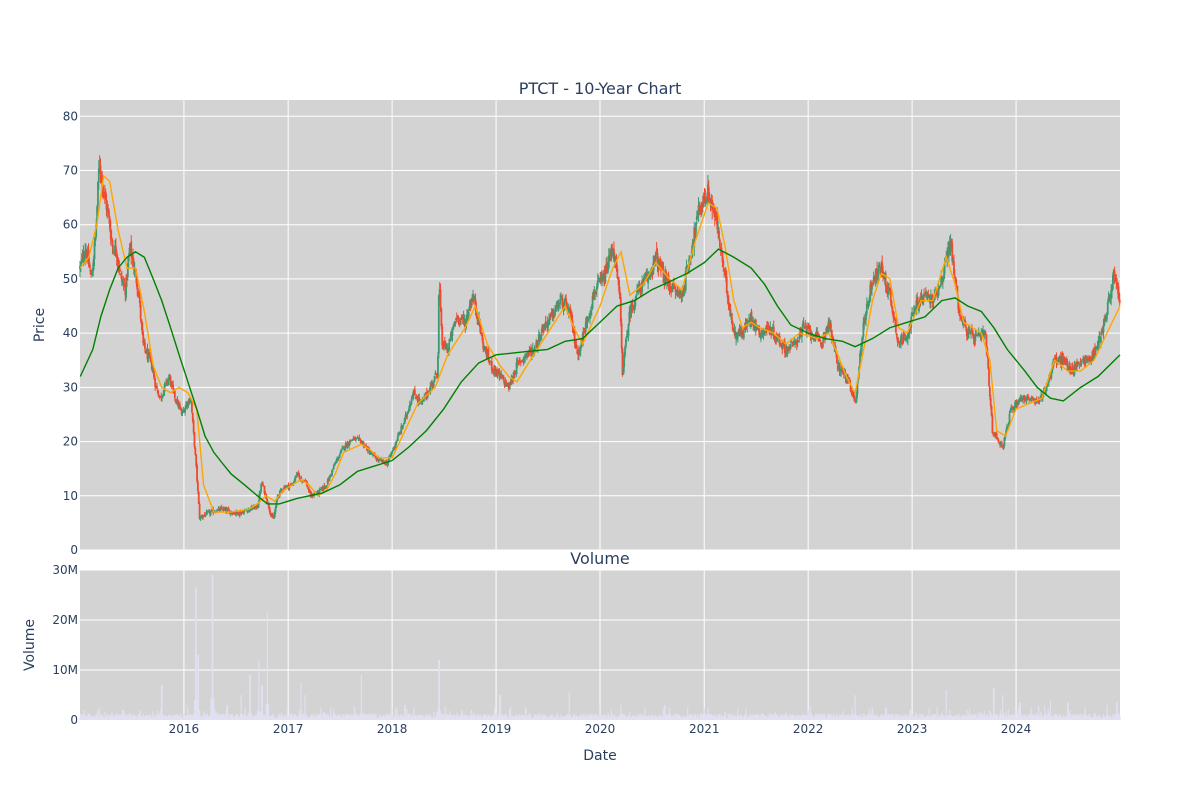  Describe the element at coordinates (74, 720) in the screenshot. I see `volume-y-tick-label: 0` at that location.